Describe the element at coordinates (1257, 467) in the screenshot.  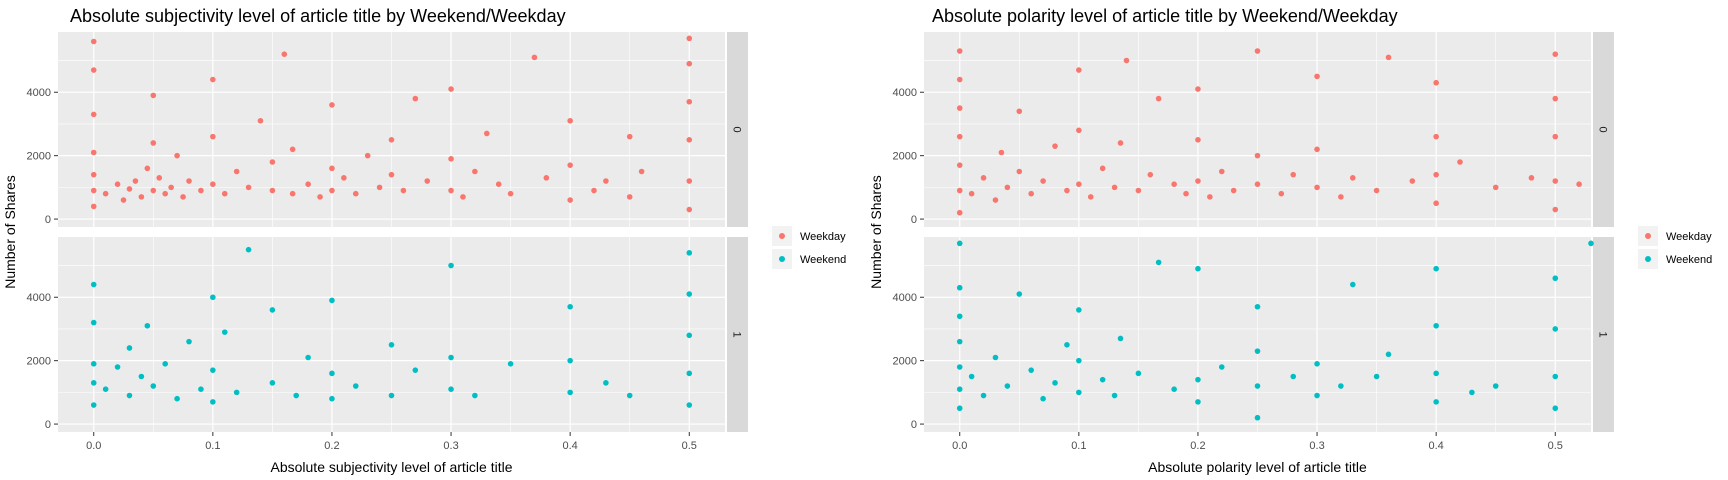
I see `x-axis-title: Absolute polarity level of article title` at that location.